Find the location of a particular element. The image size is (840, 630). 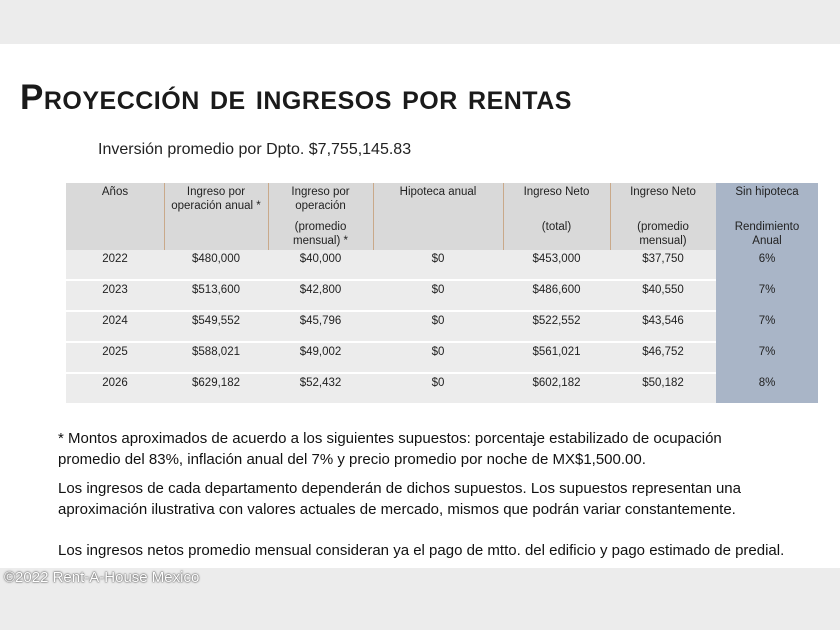

table-cell: 8% is located at coordinates (767, 383).